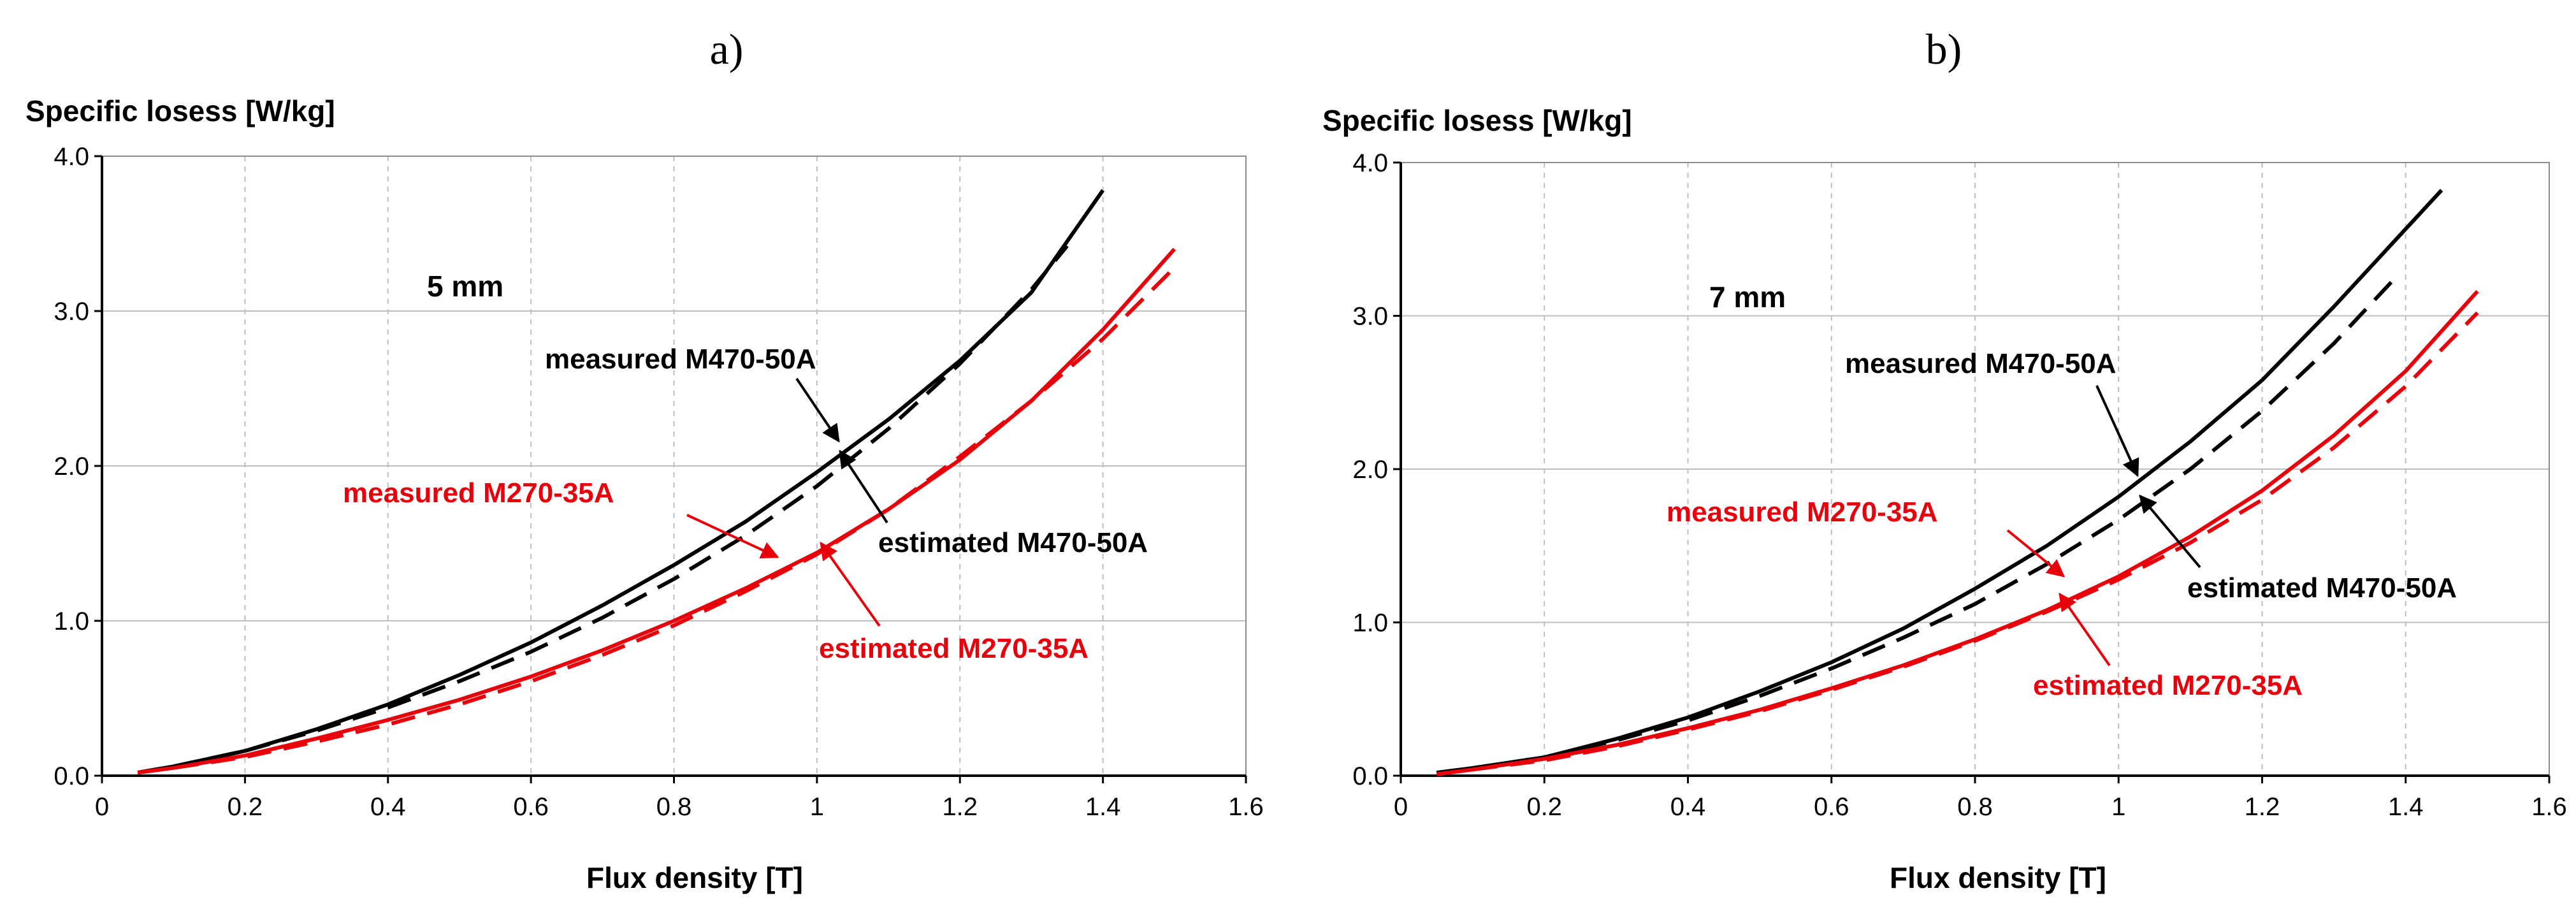 This screenshot has width=2576, height=907. What do you see at coordinates (1981, 364) in the screenshot?
I see `panel-b-annotation-measured-m470: measured M470-50A` at bounding box center [1981, 364].